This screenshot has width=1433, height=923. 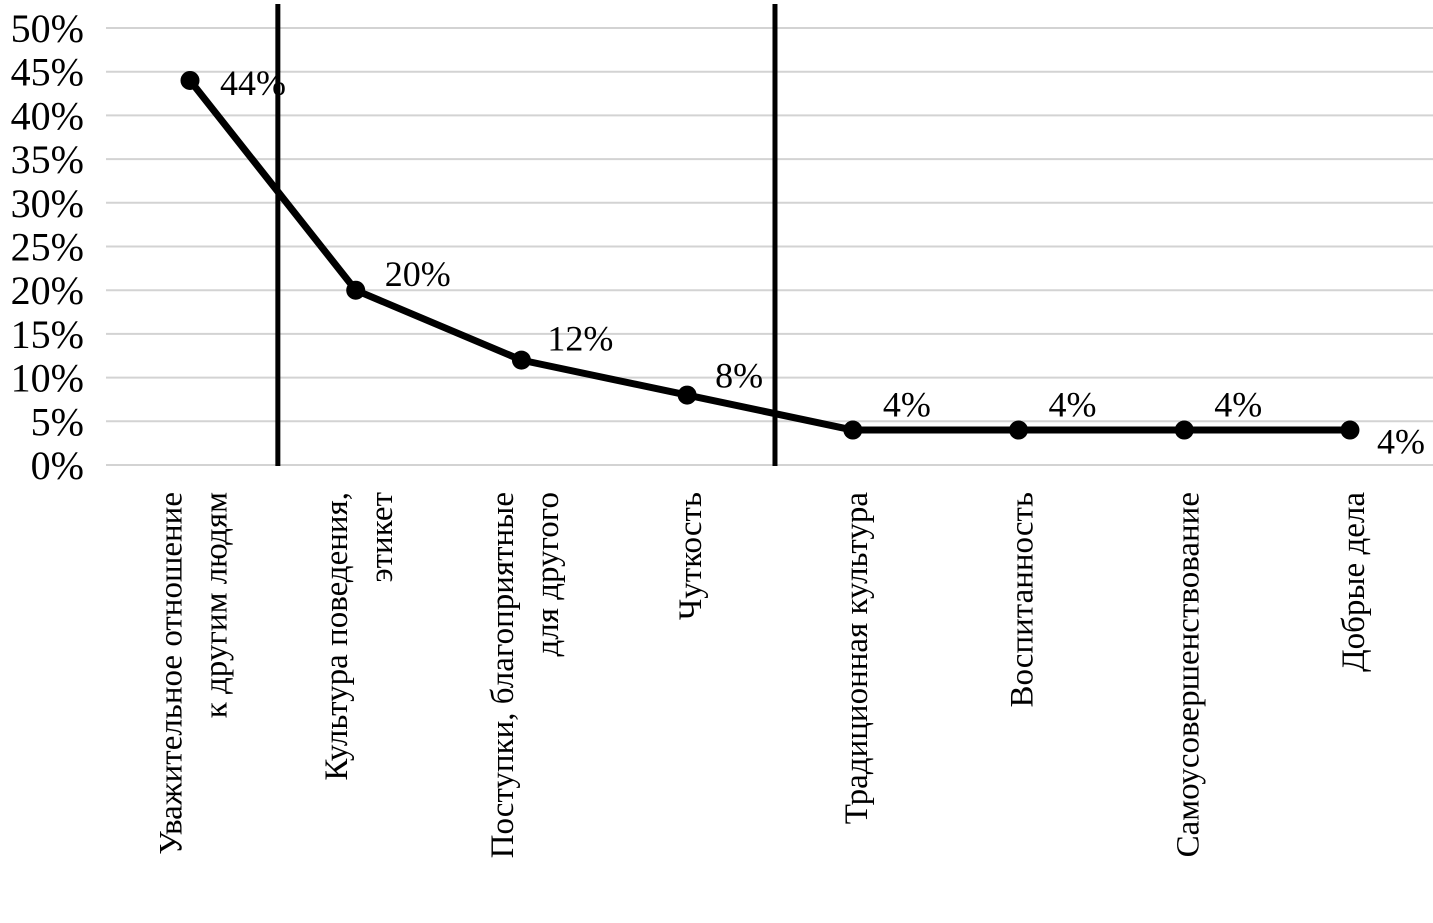 I want to click on y-axis-tick-label: 20%, so click(x=47, y=290).